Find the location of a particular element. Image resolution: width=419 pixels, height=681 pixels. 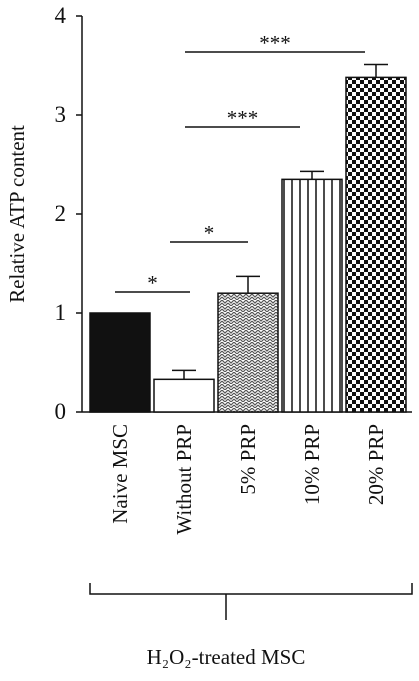

x-tick-label: Without PRP is located at coordinates (184, 479).